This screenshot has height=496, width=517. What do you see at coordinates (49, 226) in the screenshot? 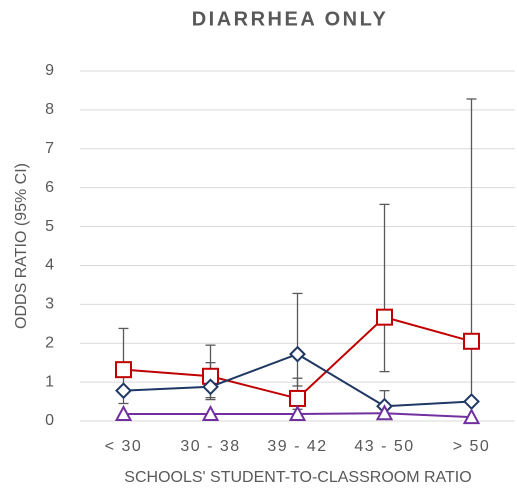
I see `y-tick-label: 5` at bounding box center [49, 226].